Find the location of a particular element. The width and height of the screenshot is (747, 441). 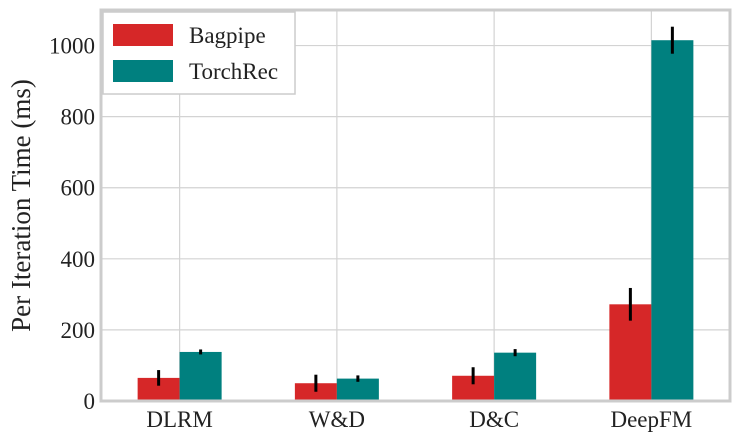

x-tick-label: DLRM is located at coordinates (179, 419).